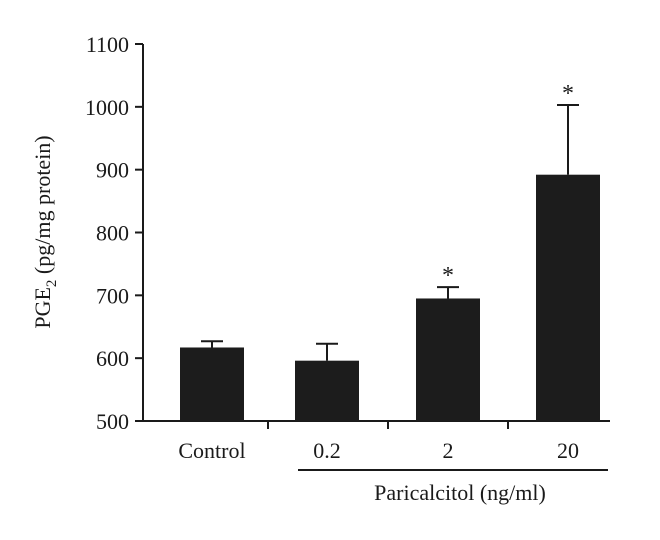 This screenshot has height=540, width=660. Describe the element at coordinates (112, 358) in the screenshot. I see `y-tick-label: 600` at that location.